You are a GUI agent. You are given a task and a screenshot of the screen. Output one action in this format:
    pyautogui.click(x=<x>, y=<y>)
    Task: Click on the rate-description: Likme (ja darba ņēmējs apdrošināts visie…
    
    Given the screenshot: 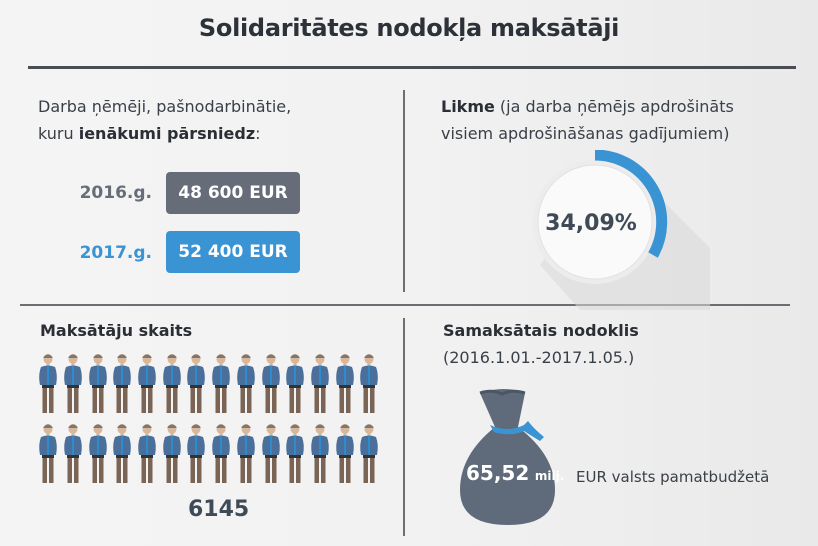 What is the action you would take?
    pyautogui.click(x=587, y=120)
    